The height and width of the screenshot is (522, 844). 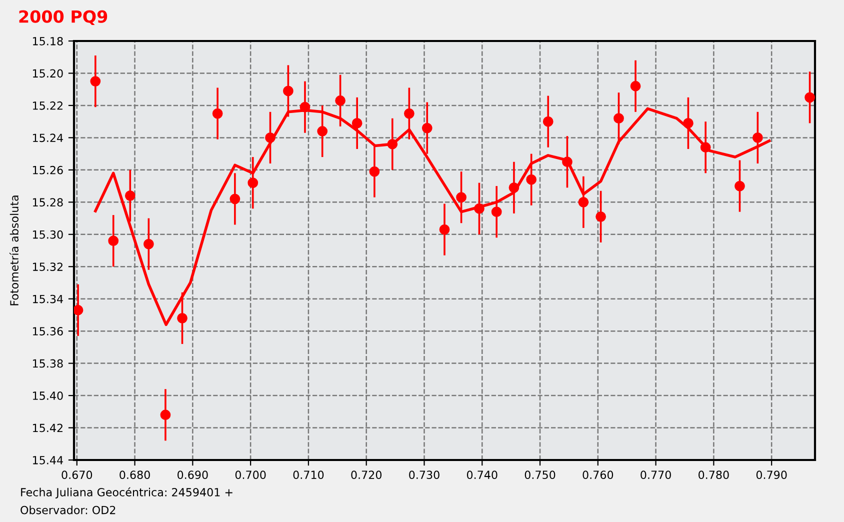 What do you see at coordinates (250, 475) in the screenshot?
I see `x-tick-label: 0.700` at bounding box center [250, 475].